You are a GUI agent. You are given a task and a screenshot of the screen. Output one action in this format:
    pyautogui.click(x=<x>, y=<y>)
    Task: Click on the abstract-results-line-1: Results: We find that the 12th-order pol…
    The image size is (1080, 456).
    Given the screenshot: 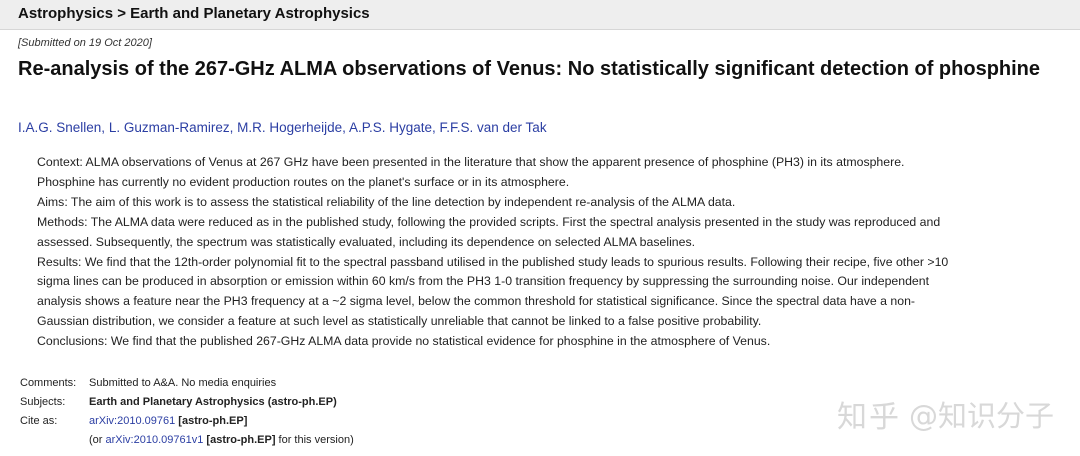 What is the action you would take?
    pyautogui.click(x=493, y=261)
    